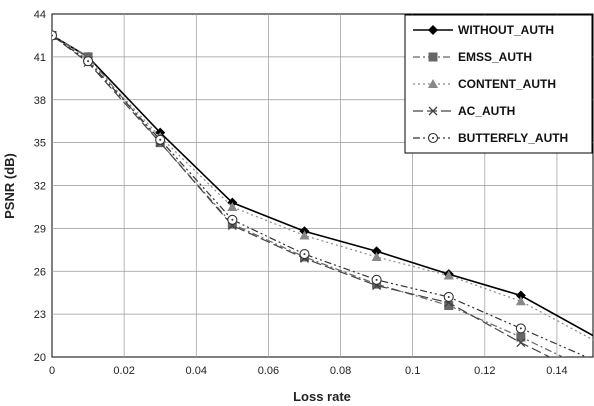  Describe the element at coordinates (484, 371) in the screenshot. I see `x-tick-label: 0.12` at that location.